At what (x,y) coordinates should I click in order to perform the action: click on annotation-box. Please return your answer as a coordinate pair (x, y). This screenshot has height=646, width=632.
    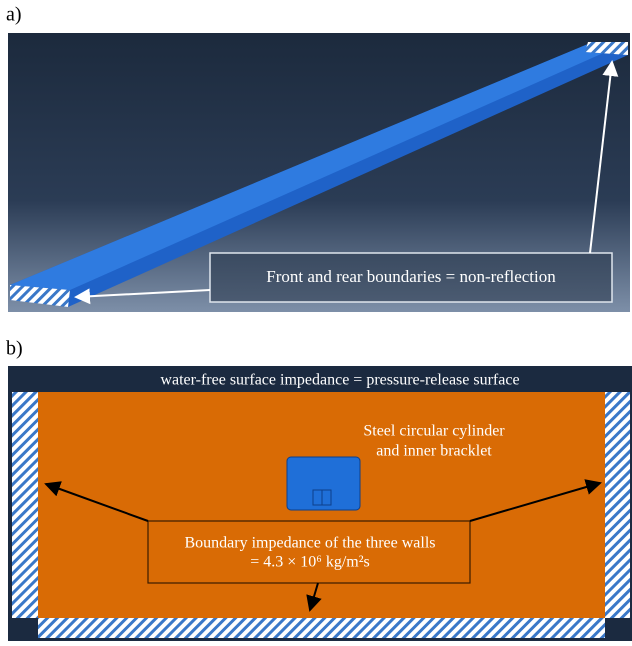
    Looking at the image, I should click on (411, 277).